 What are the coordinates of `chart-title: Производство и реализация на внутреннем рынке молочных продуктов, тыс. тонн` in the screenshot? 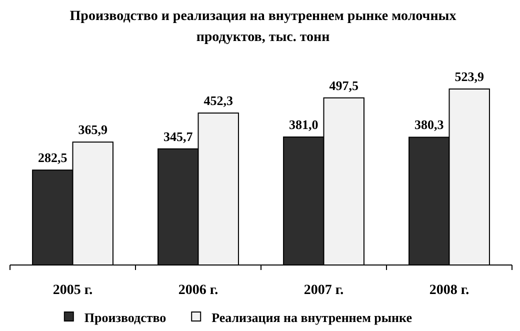 It's located at (263, 27).